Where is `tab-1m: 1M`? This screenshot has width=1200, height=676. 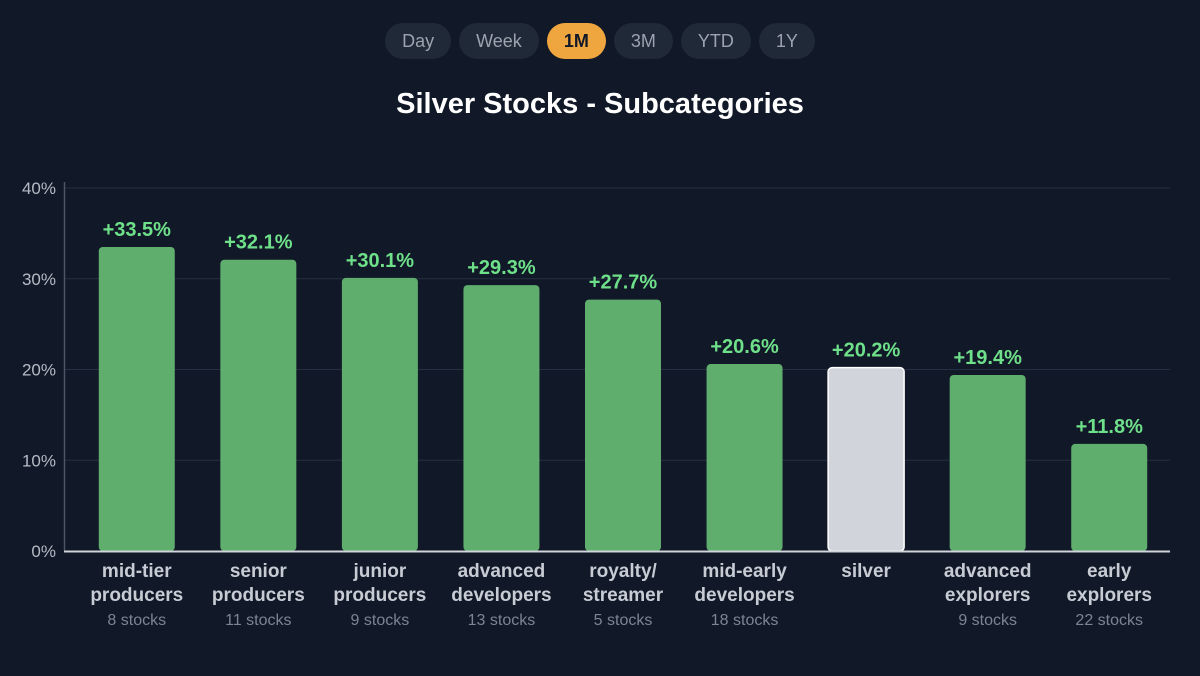
tab-1m: 1M is located at coordinates (576, 41).